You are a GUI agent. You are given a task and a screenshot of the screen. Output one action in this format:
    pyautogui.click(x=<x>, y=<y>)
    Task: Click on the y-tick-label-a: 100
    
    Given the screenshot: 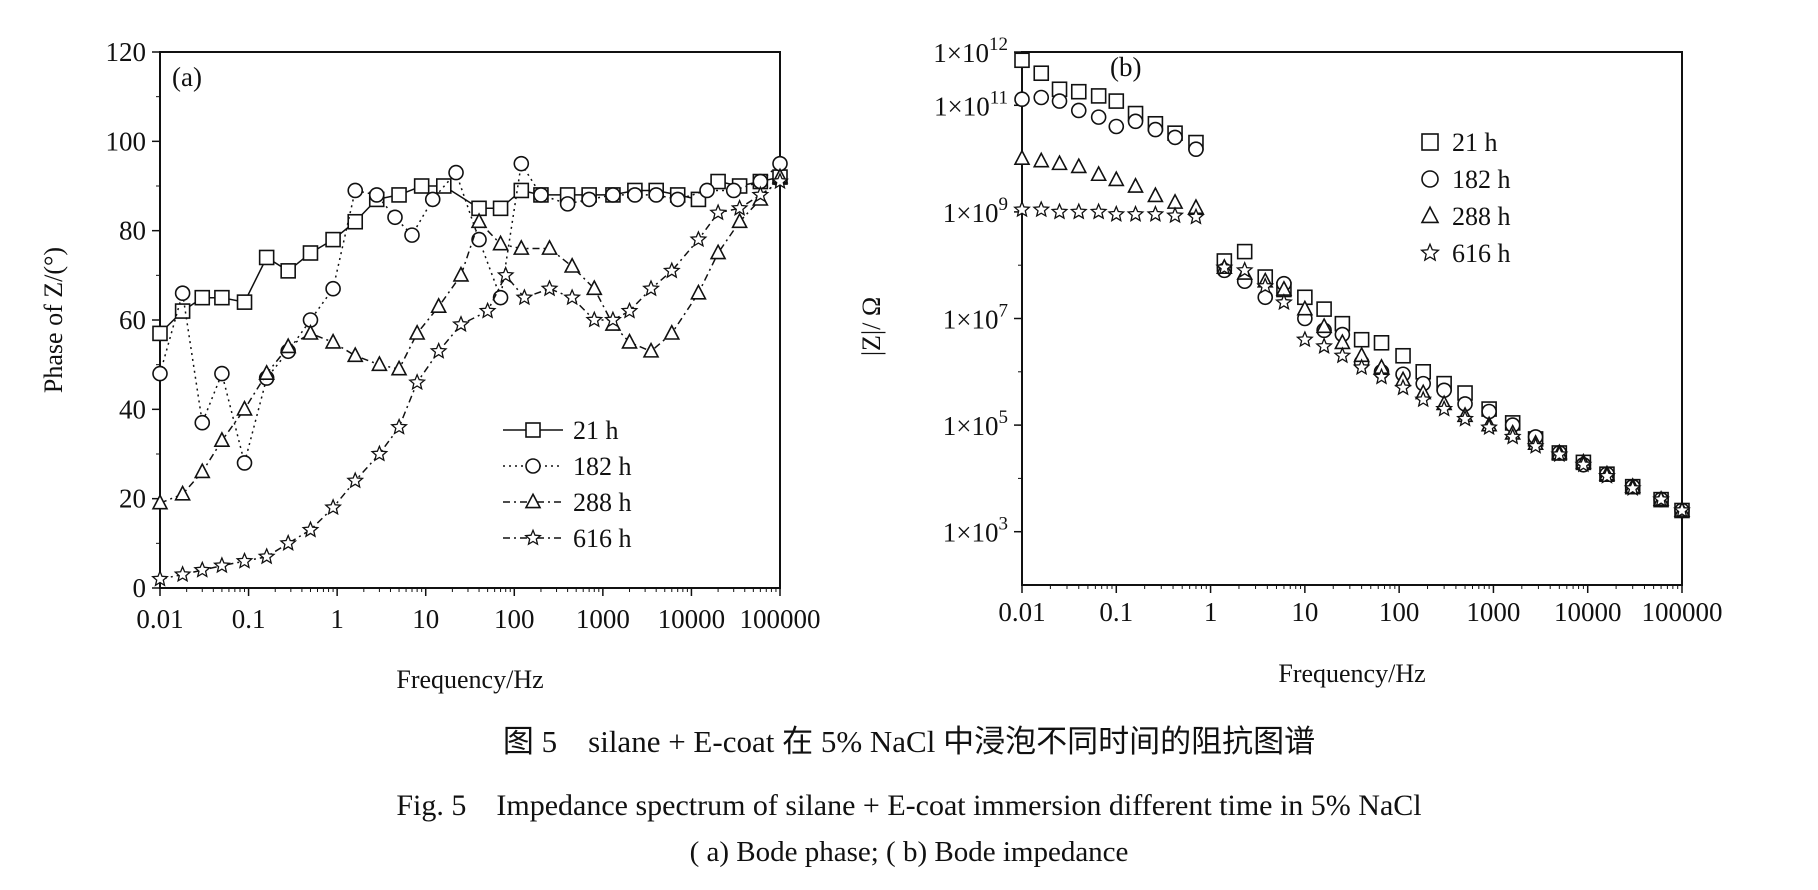 What is the action you would take?
    pyautogui.click(x=126, y=141)
    